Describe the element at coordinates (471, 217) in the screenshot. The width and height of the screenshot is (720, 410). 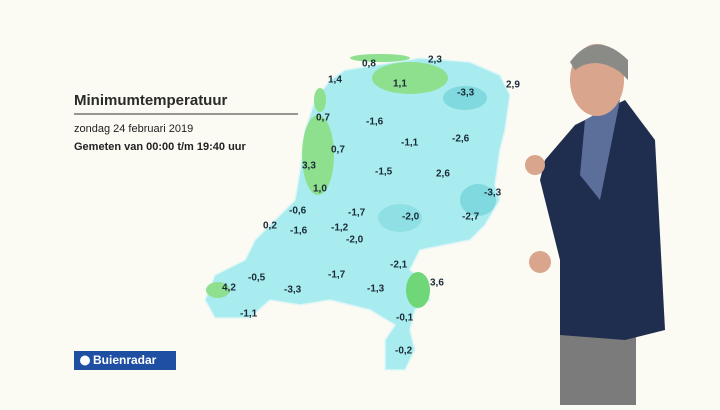
I see `station-value: -2,7` at that location.